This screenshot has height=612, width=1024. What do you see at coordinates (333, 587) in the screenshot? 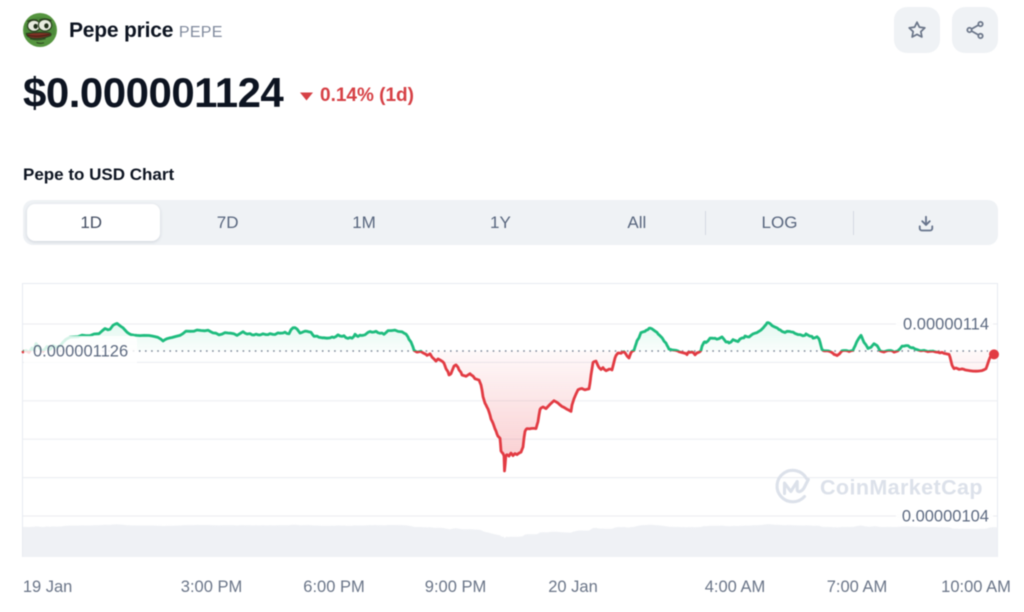
I see `svg-text: 6:00 PM` at bounding box center [333, 587].